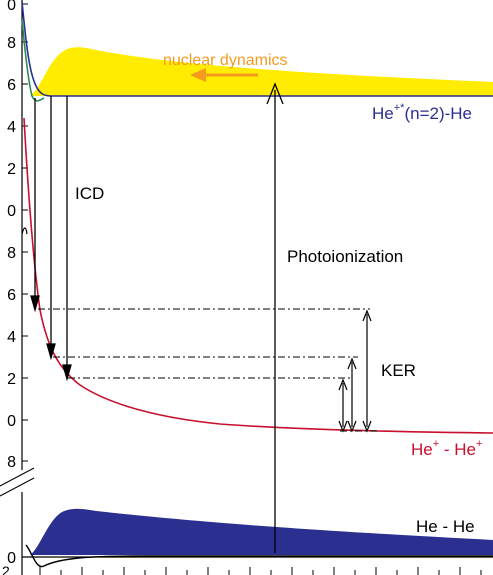 The height and width of the screenshot is (575, 493). I want to click on he-he-label: He - He, so click(445, 526).